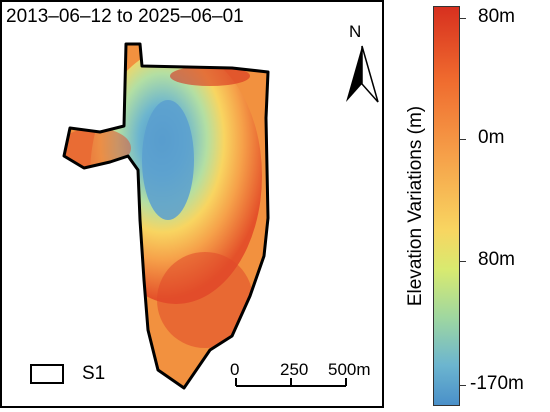  What do you see at coordinates (294, 369) in the screenshot?
I see `scale-label-mid: 250` at bounding box center [294, 369].